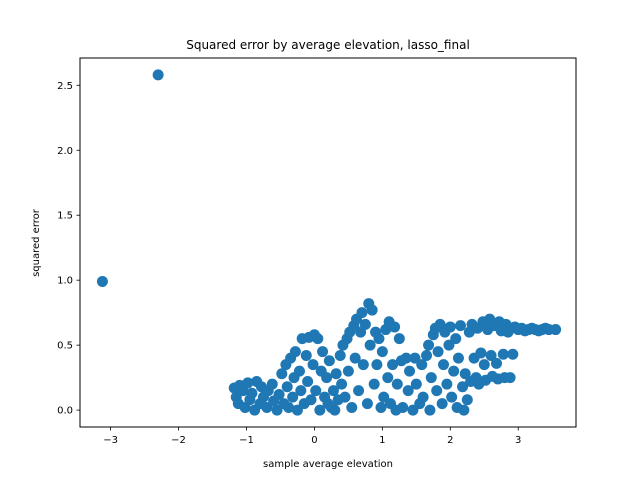  Describe the element at coordinates (518, 440) in the screenshot. I see `x-tick-label: 3` at that location.